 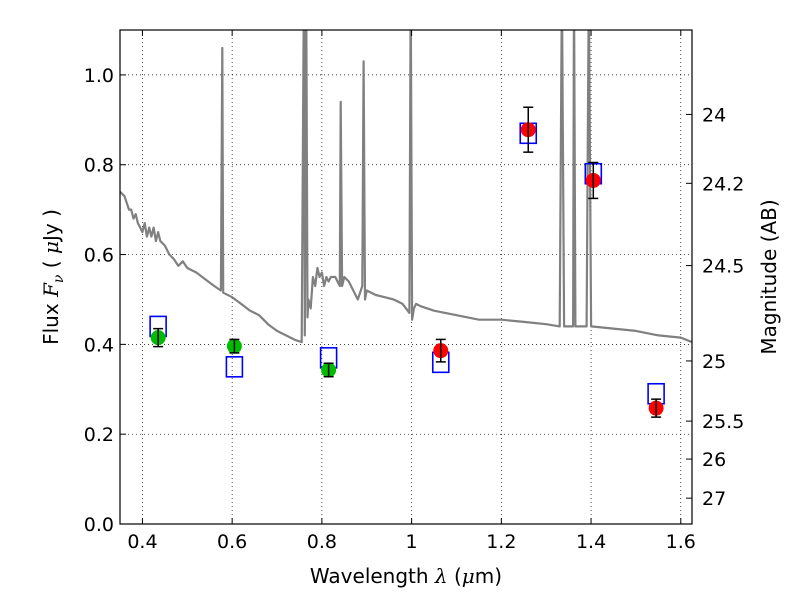 What do you see at coordinates (723, 184) in the screenshot?
I see `y2-tick-label: 24.2` at bounding box center [723, 184].